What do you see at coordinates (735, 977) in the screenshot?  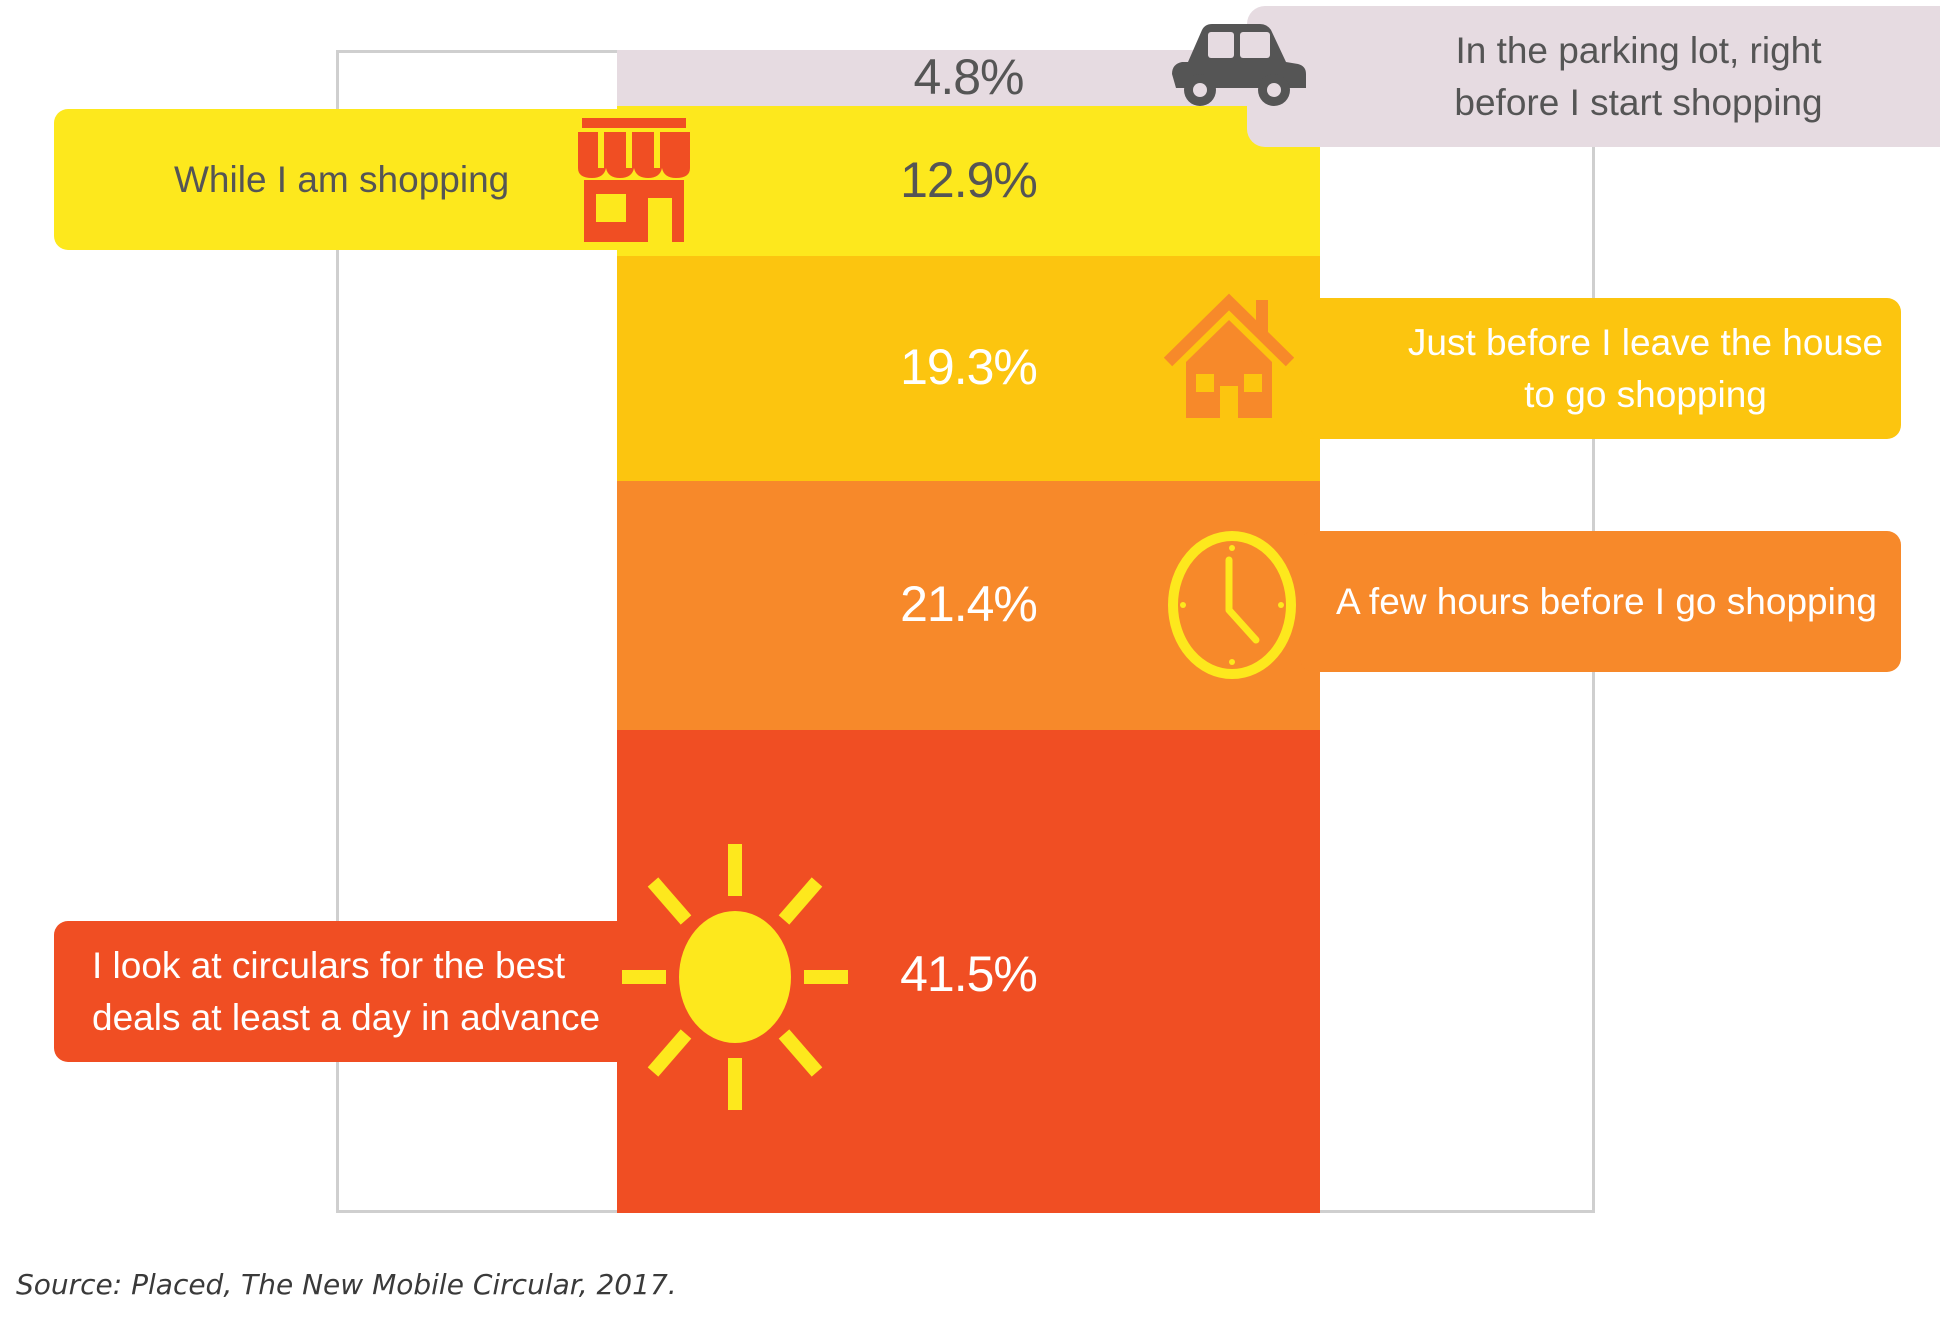 I see `sun-icon` at bounding box center [735, 977].